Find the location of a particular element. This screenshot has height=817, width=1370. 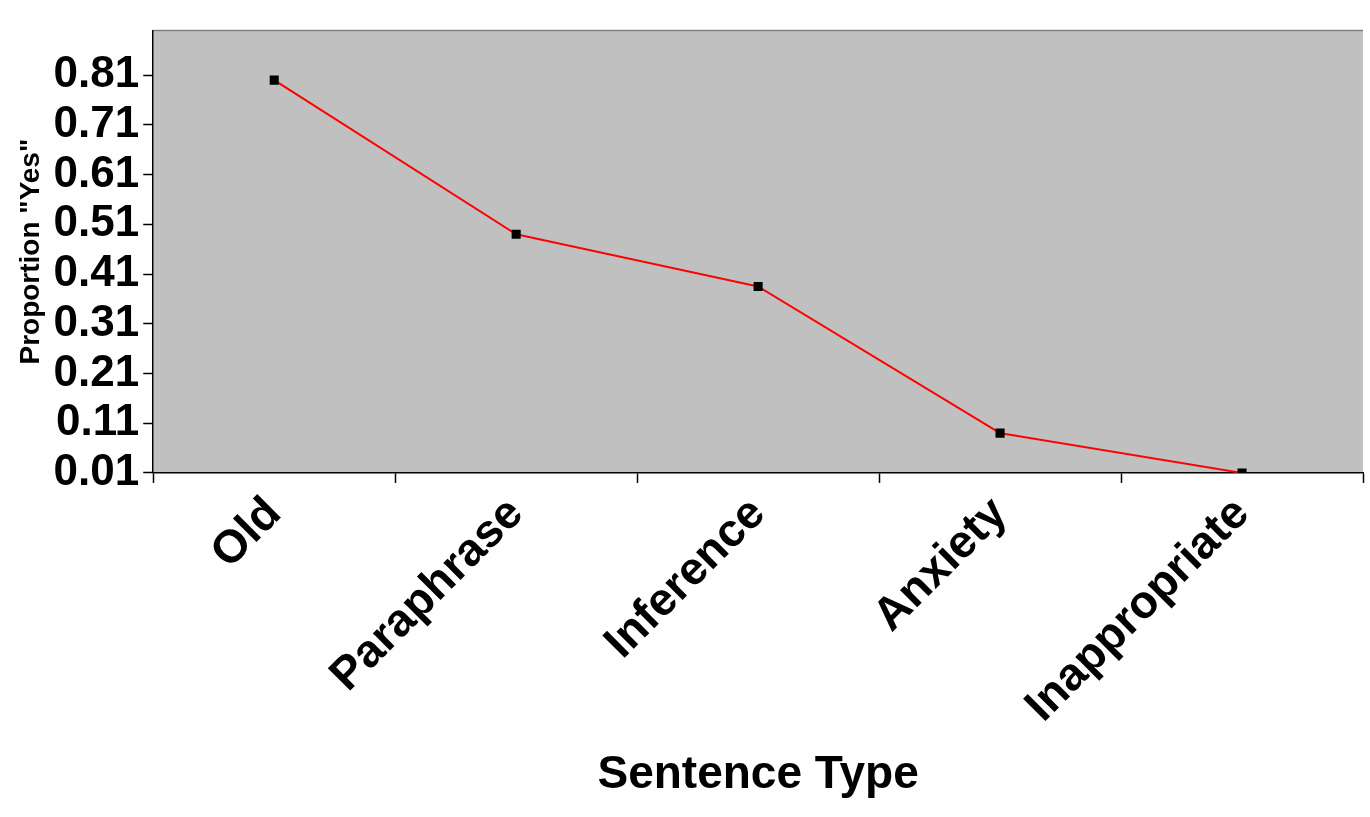

y-tick-label: 0.61 is located at coordinates (96, 171).